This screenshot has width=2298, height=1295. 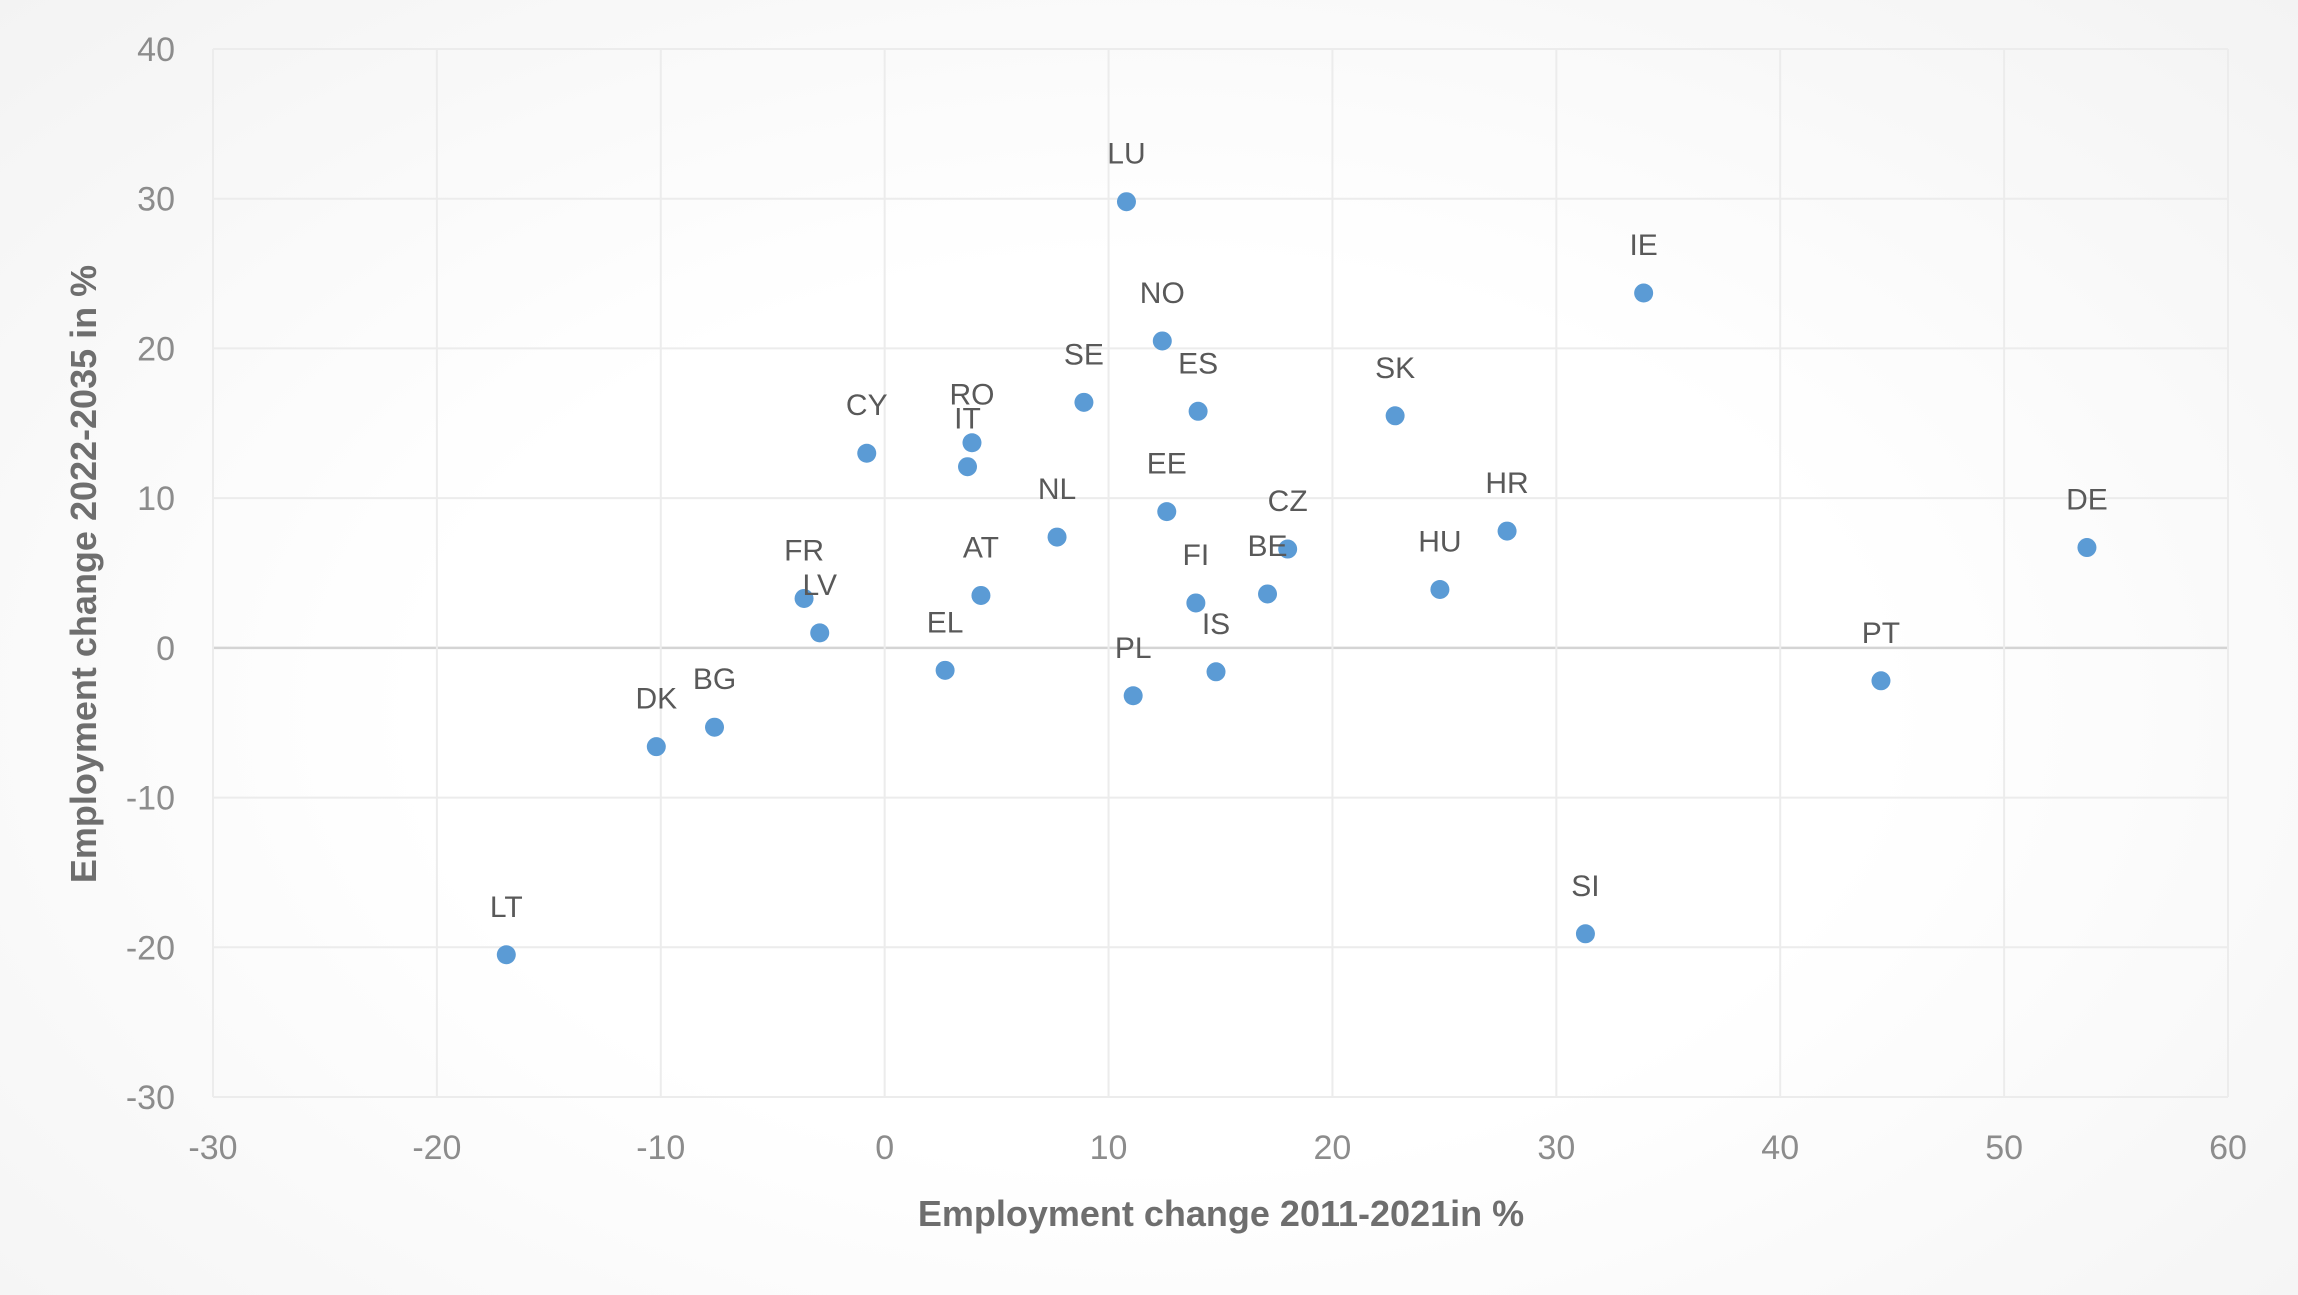 I want to click on data-point-nl, so click(x=1057, y=537).